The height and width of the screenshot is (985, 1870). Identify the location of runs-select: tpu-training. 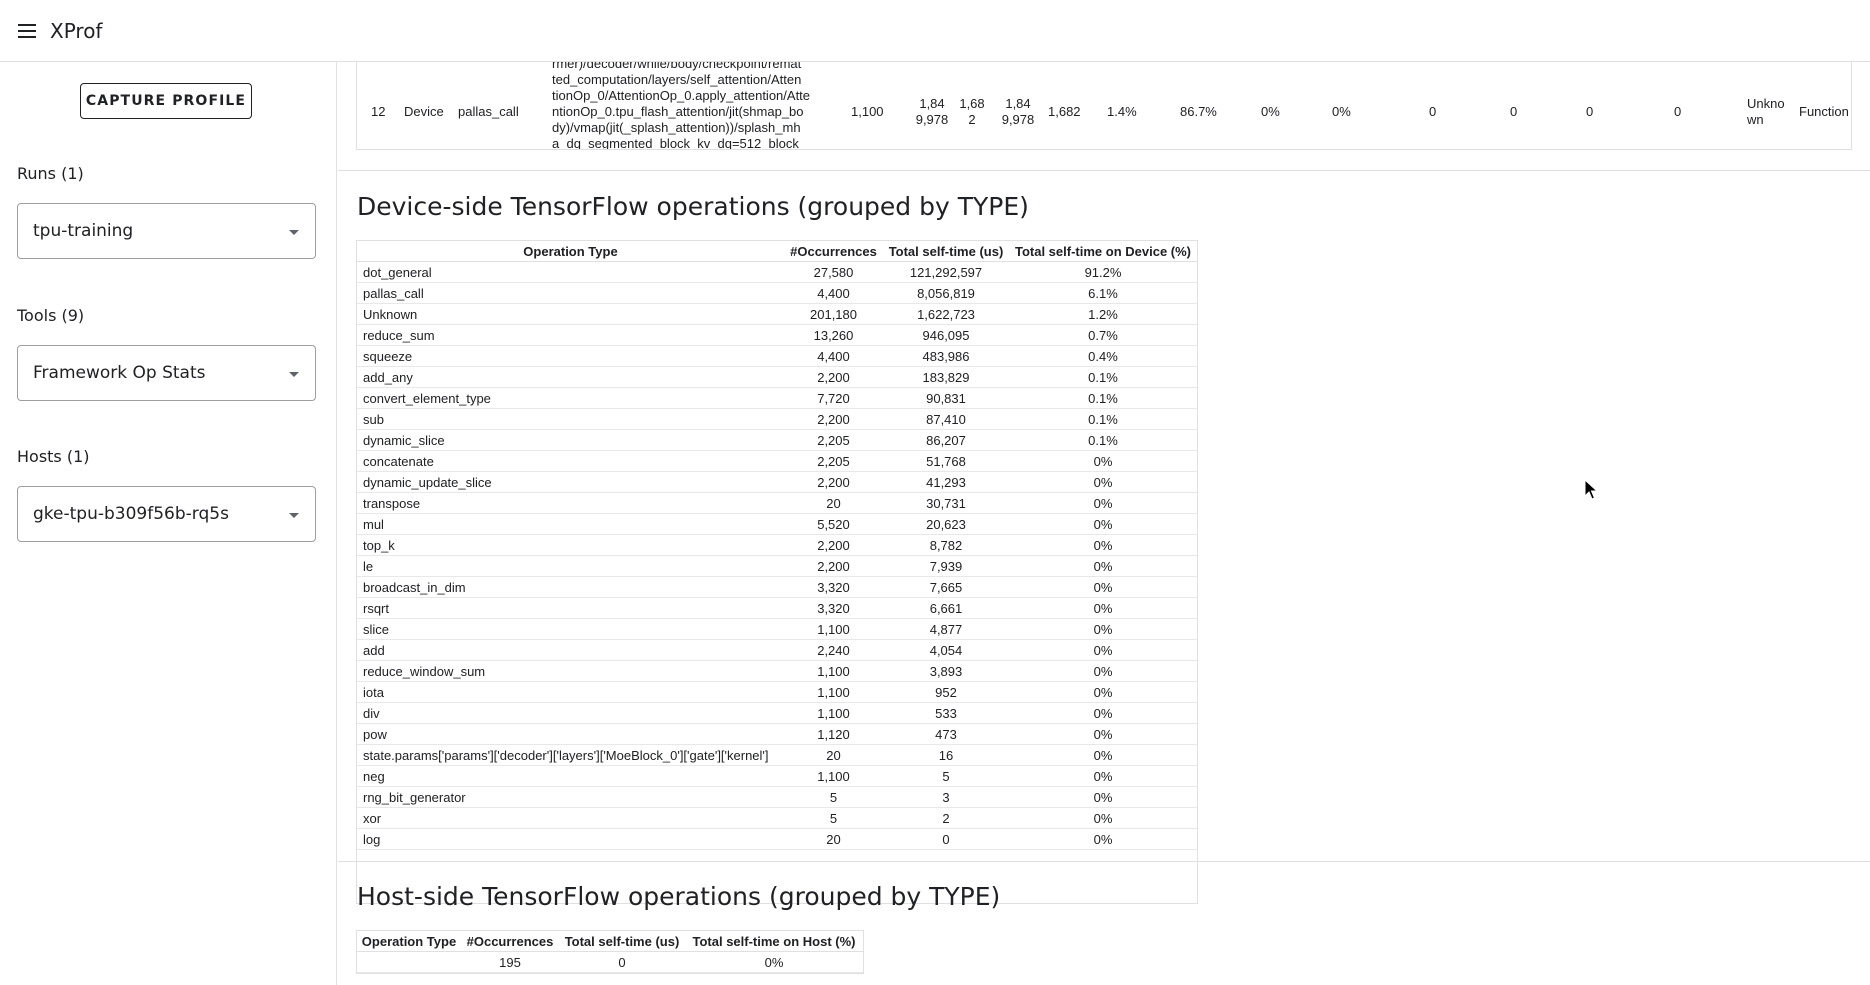
(166, 231).